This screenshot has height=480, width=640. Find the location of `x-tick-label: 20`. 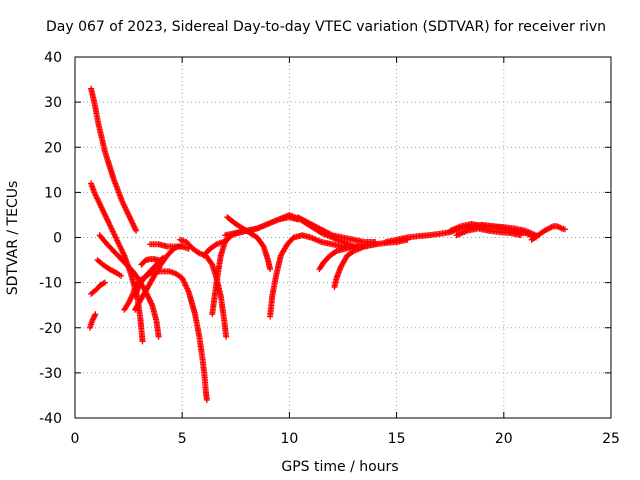

x-tick-label: 20 is located at coordinates (504, 439).